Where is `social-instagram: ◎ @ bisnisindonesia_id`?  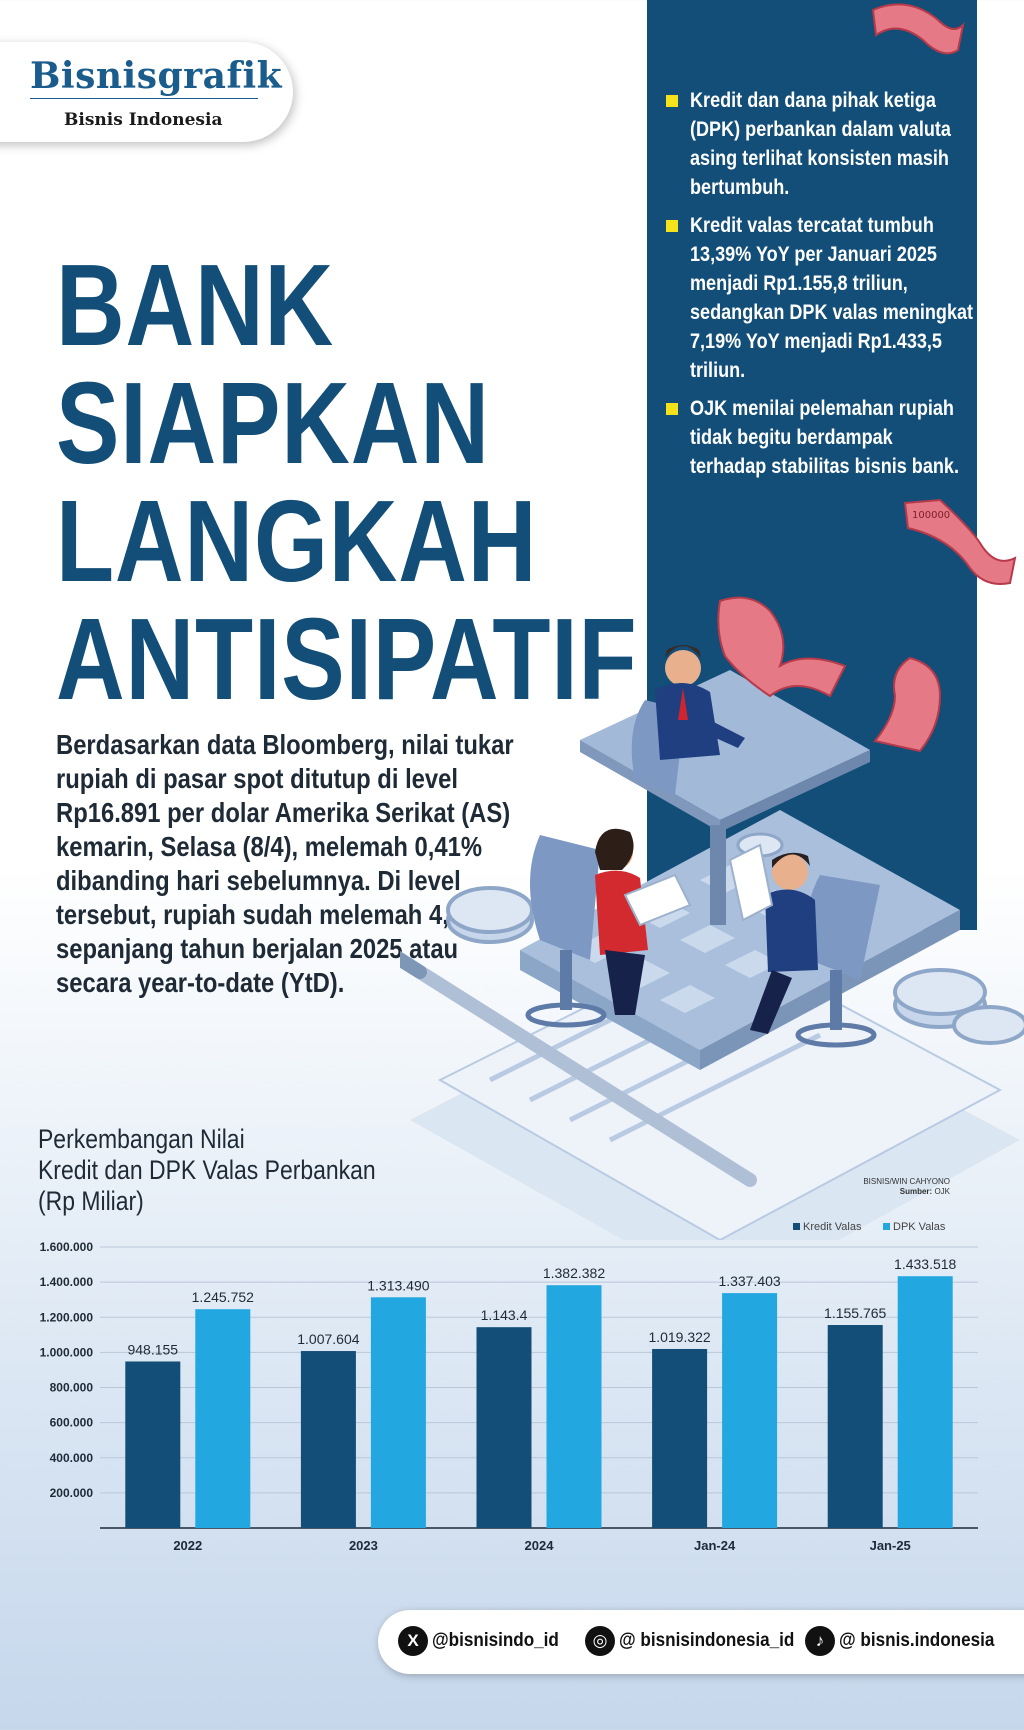
social-instagram: ◎ @ bisnisindonesia_id is located at coordinates (699, 1641).